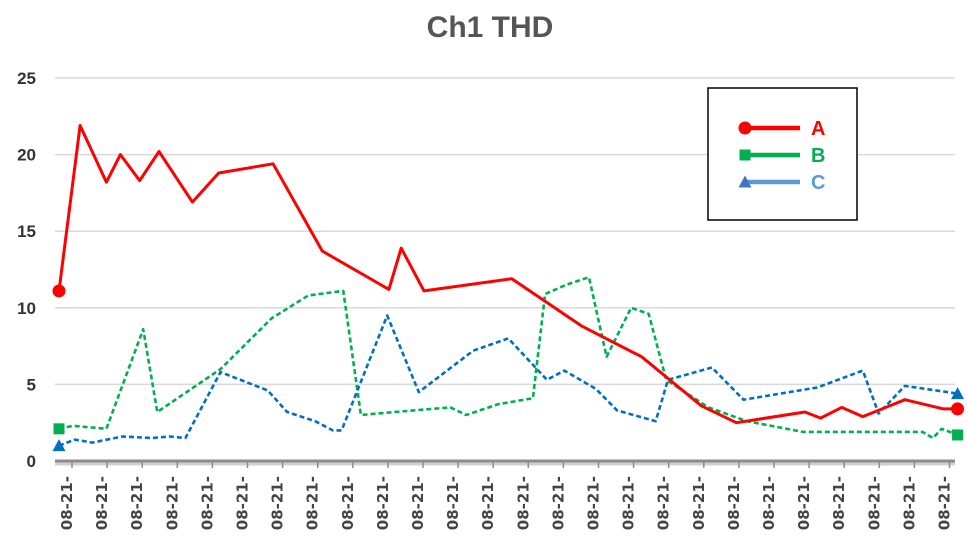 The image size is (969, 550). I want to click on series-marker-a-end, so click(958, 409).